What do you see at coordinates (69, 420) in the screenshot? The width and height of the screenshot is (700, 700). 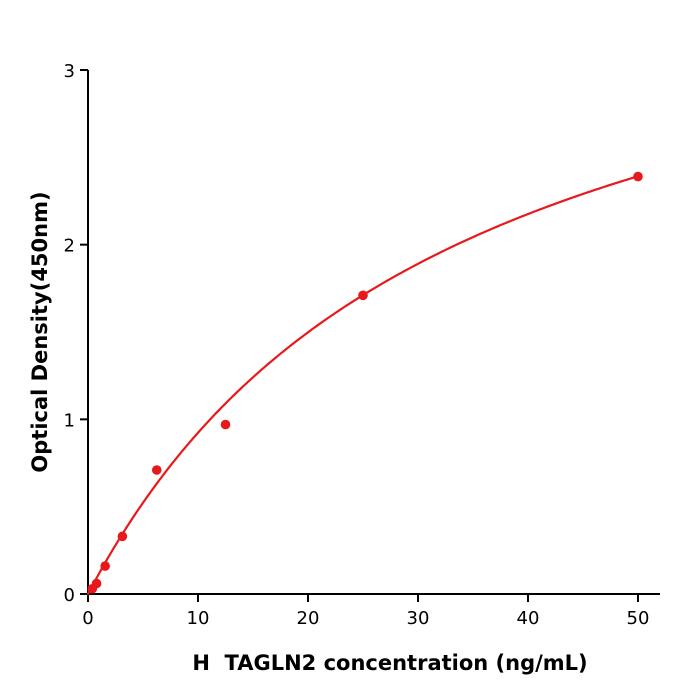 I see `y-tick-label: 1` at bounding box center [69, 420].